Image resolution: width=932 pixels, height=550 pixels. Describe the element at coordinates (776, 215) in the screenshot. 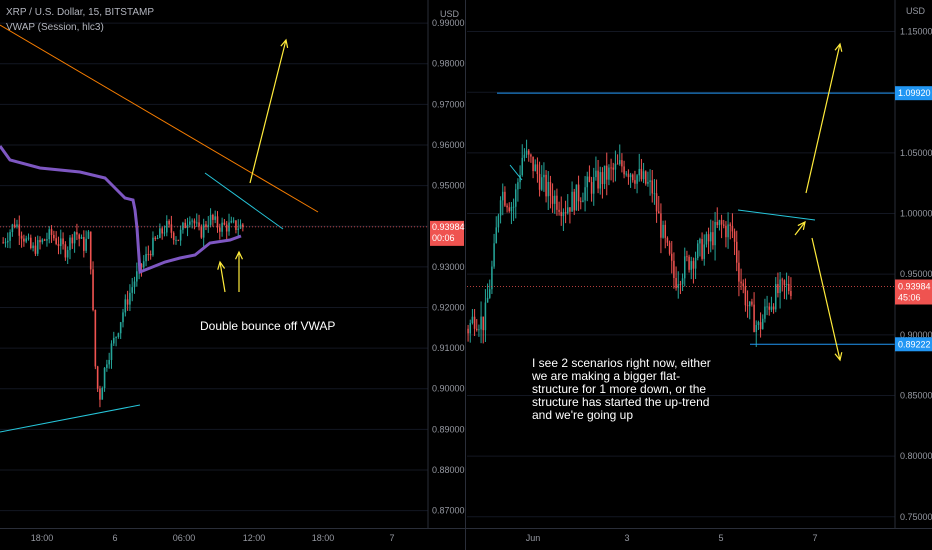

I see `right-structure-line` at that location.